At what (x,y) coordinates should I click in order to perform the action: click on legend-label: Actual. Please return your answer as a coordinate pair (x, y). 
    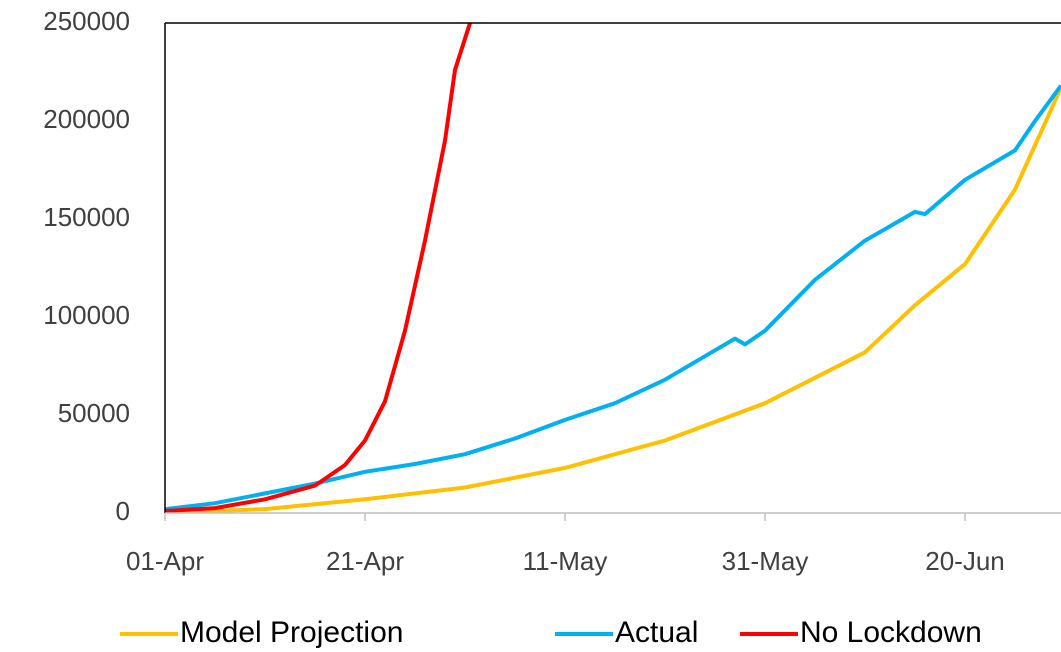
    Looking at the image, I should click on (656, 632).